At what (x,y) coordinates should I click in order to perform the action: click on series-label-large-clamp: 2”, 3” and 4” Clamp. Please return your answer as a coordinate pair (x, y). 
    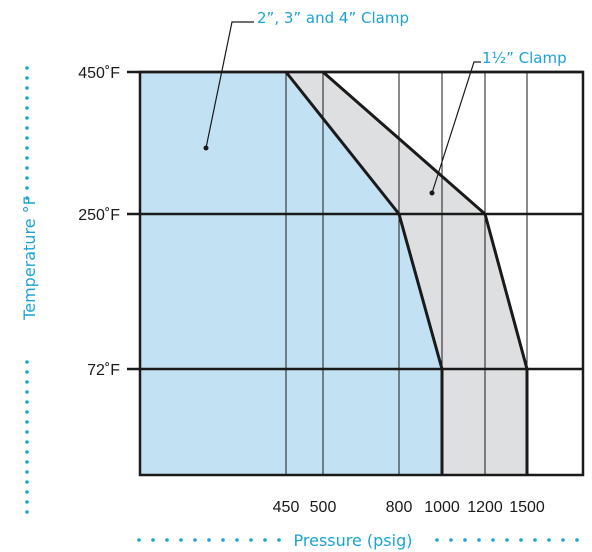
    Looking at the image, I should click on (333, 18).